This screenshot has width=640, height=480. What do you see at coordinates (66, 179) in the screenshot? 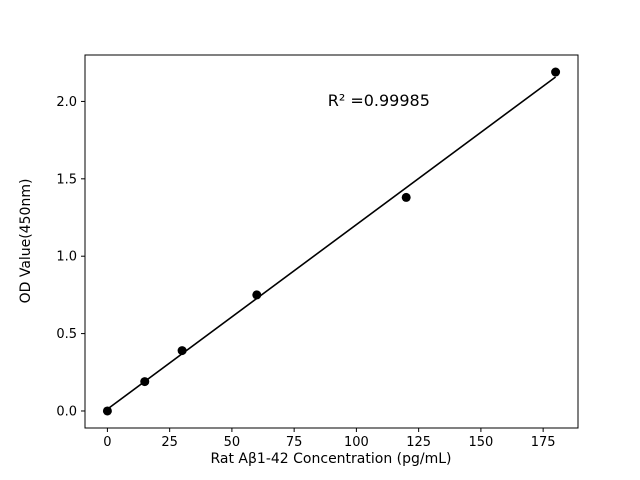
I see `y-tick-label: 1.5` at bounding box center [66, 179].